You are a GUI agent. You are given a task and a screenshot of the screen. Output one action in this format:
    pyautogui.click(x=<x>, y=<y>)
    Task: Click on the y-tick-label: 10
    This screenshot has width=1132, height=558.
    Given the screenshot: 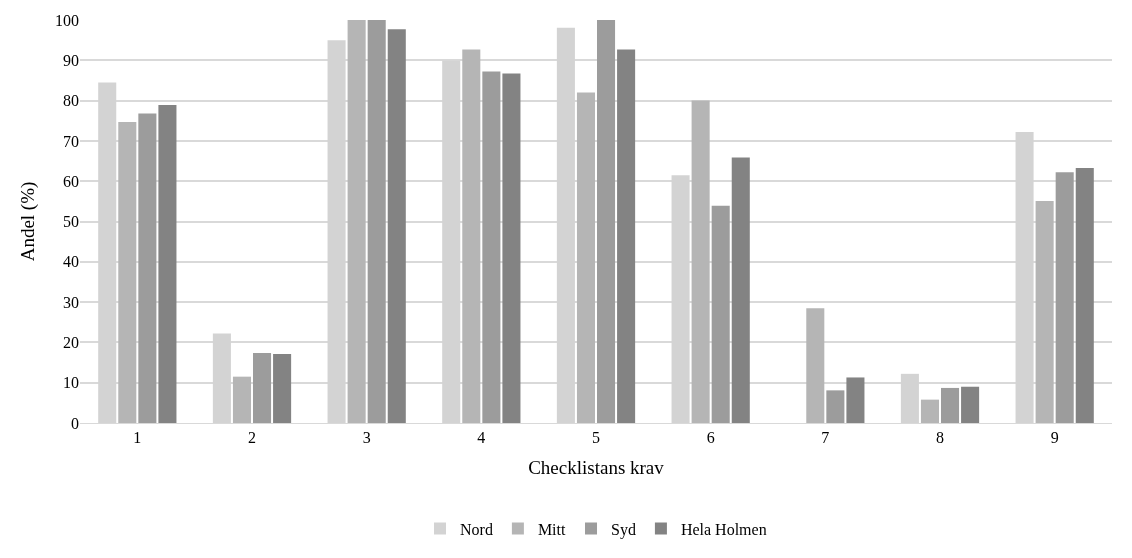 What is the action you would take?
    pyautogui.click(x=71, y=383)
    